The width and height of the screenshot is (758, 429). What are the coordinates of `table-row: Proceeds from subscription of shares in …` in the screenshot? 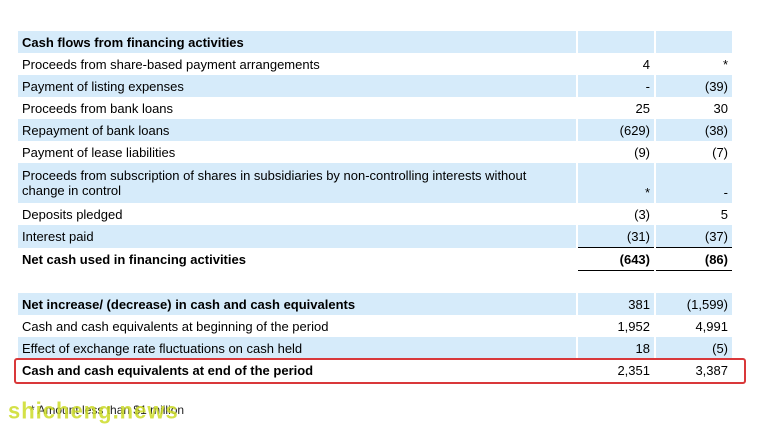 It's located at (375, 183).